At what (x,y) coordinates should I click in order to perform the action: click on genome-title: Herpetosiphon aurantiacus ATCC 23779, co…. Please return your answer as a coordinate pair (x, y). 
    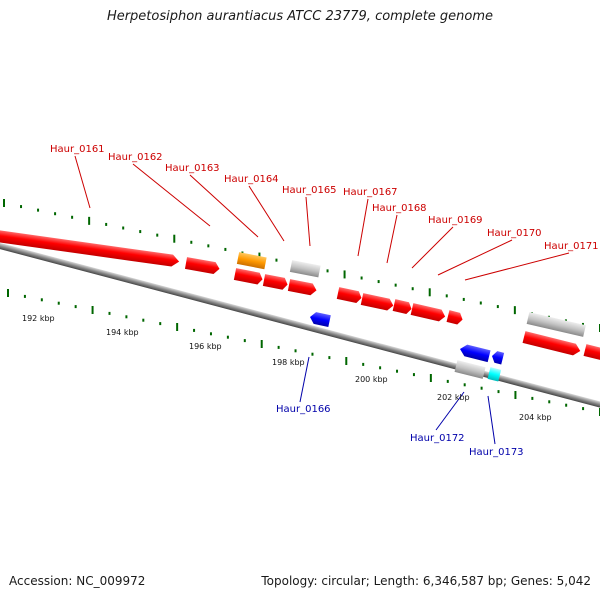
    Looking at the image, I should click on (300, 16).